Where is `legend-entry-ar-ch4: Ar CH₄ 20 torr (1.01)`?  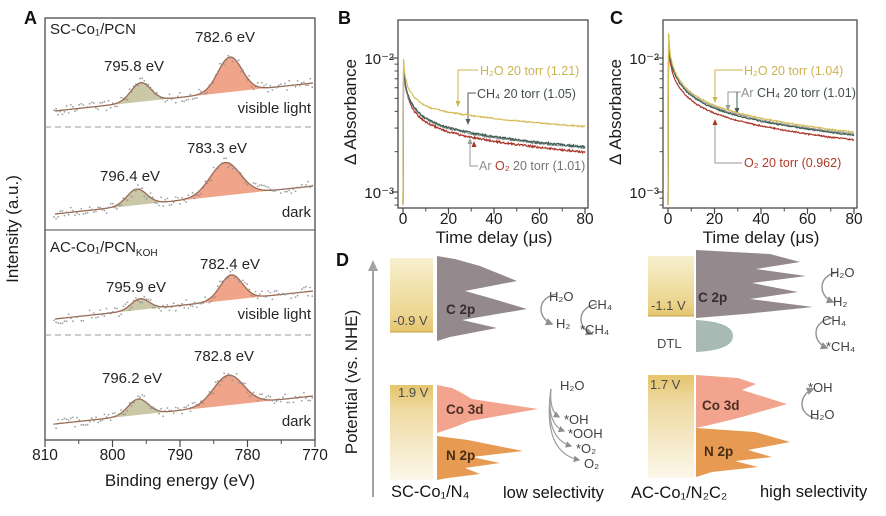 legend-entry-ar-ch4: Ar CH₄ 20 torr (1.01) is located at coordinates (798, 93).